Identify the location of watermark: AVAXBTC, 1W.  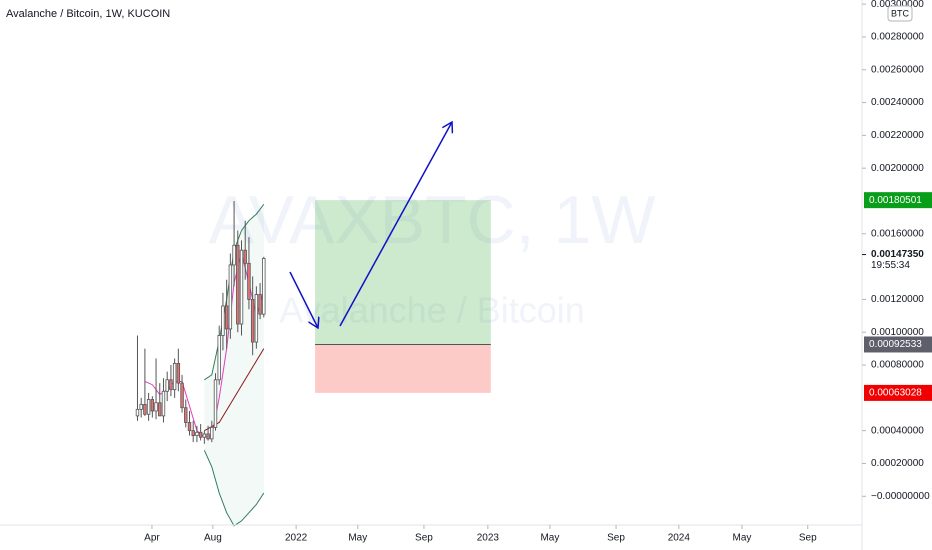
(431, 220).